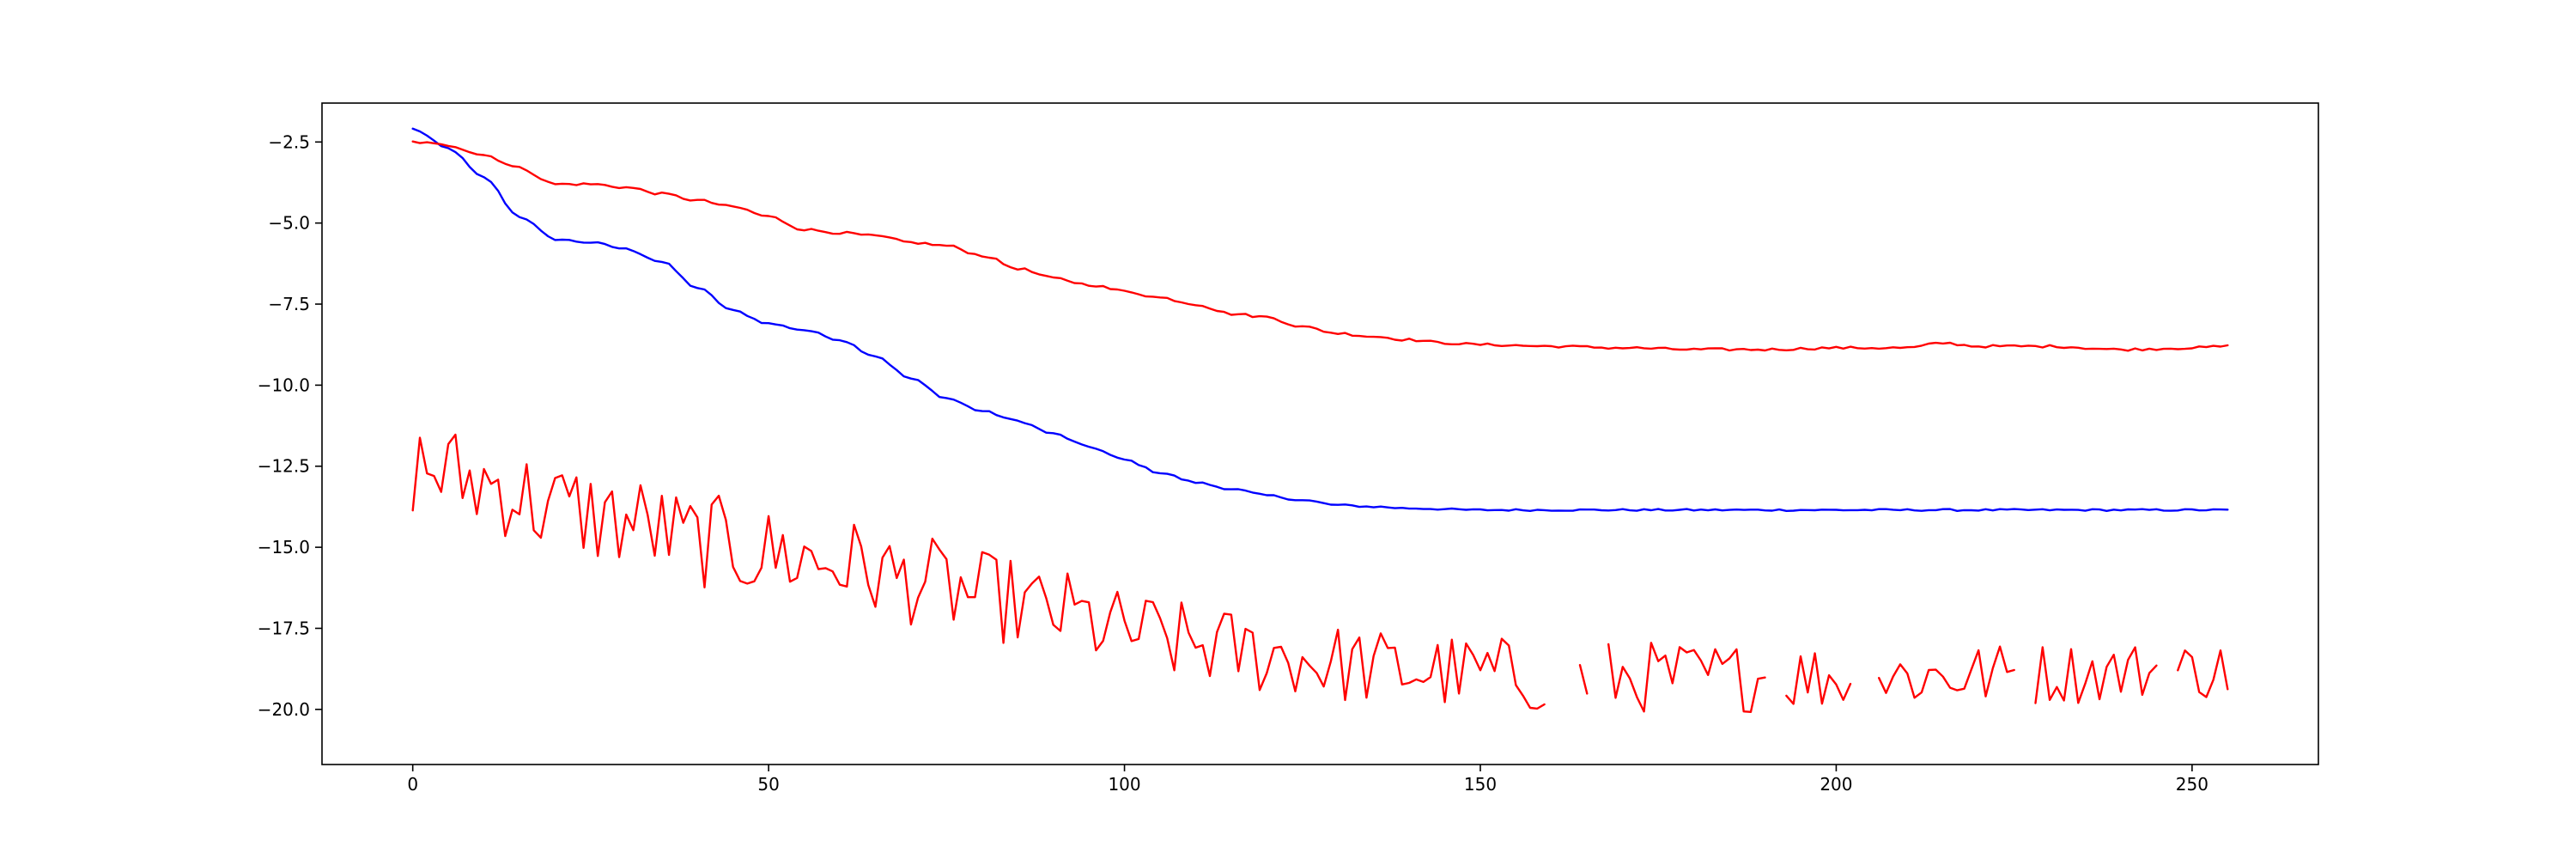  What do you see at coordinates (284, 385) in the screenshot?
I see `y-tick-label: −10.0` at bounding box center [284, 385].